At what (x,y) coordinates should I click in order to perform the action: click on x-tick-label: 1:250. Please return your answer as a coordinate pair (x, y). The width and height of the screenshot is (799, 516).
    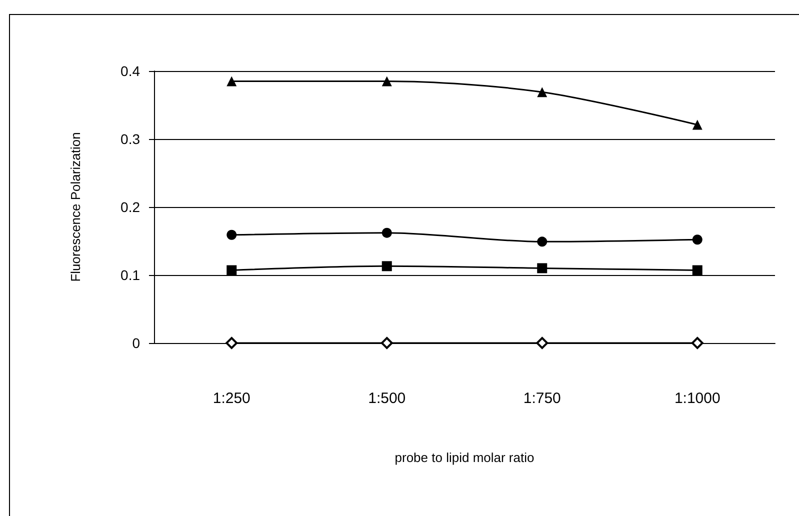
    Looking at the image, I should click on (231, 398).